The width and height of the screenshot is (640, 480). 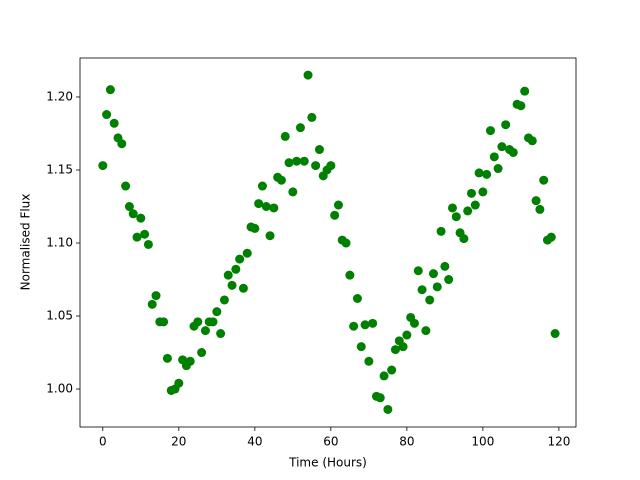 What do you see at coordinates (558, 442) in the screenshot?
I see `x-tick-label: 120` at bounding box center [558, 442].